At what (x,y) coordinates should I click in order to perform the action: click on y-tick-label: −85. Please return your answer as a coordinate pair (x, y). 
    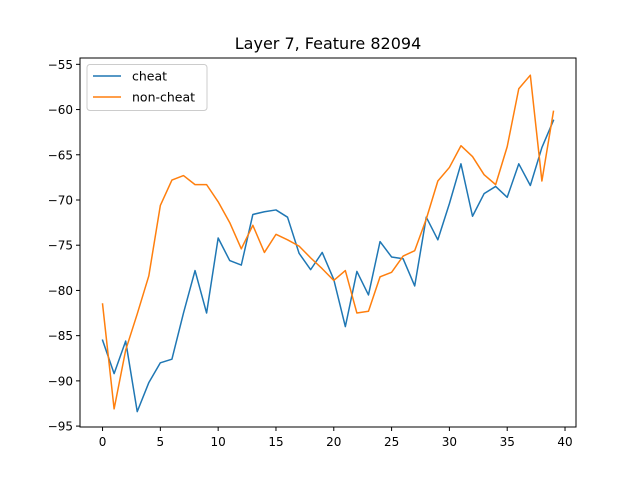
    Looking at the image, I should click on (60, 336).